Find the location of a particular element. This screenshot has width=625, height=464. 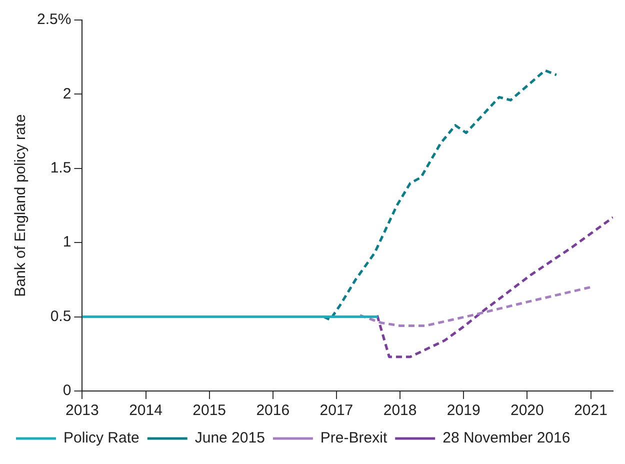

x-tick-label: 2021 is located at coordinates (591, 411).